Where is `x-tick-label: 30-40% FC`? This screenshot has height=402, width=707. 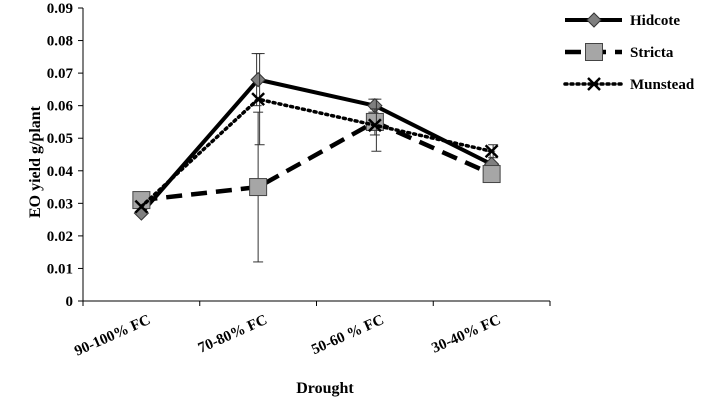 x-tick-label: 30-40% FC is located at coordinates (466, 334).